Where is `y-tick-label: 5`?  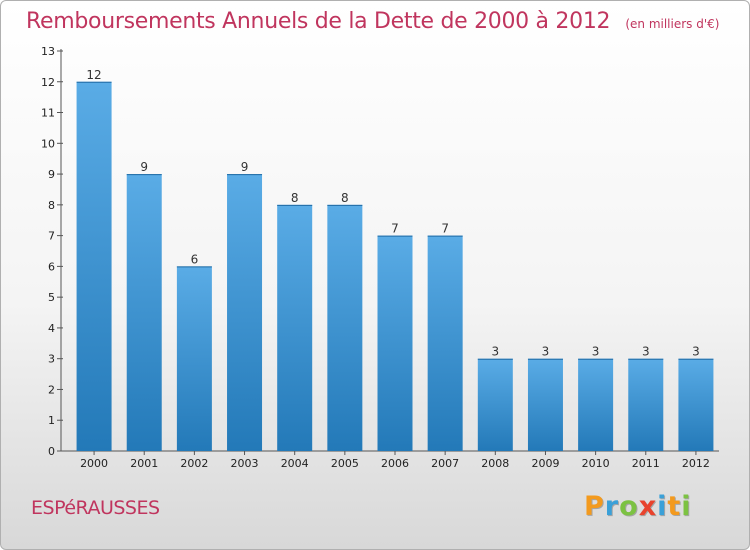 y-tick-label: 5 is located at coordinates (51, 297).